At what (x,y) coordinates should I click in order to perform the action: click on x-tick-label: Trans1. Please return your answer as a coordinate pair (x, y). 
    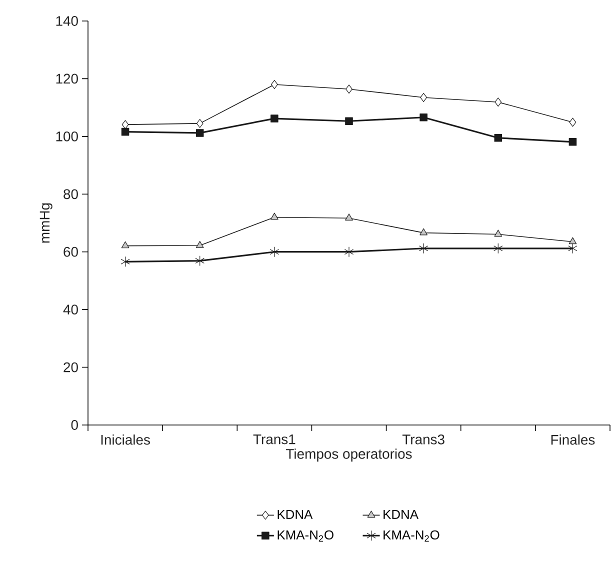
    Looking at the image, I should click on (274, 439).